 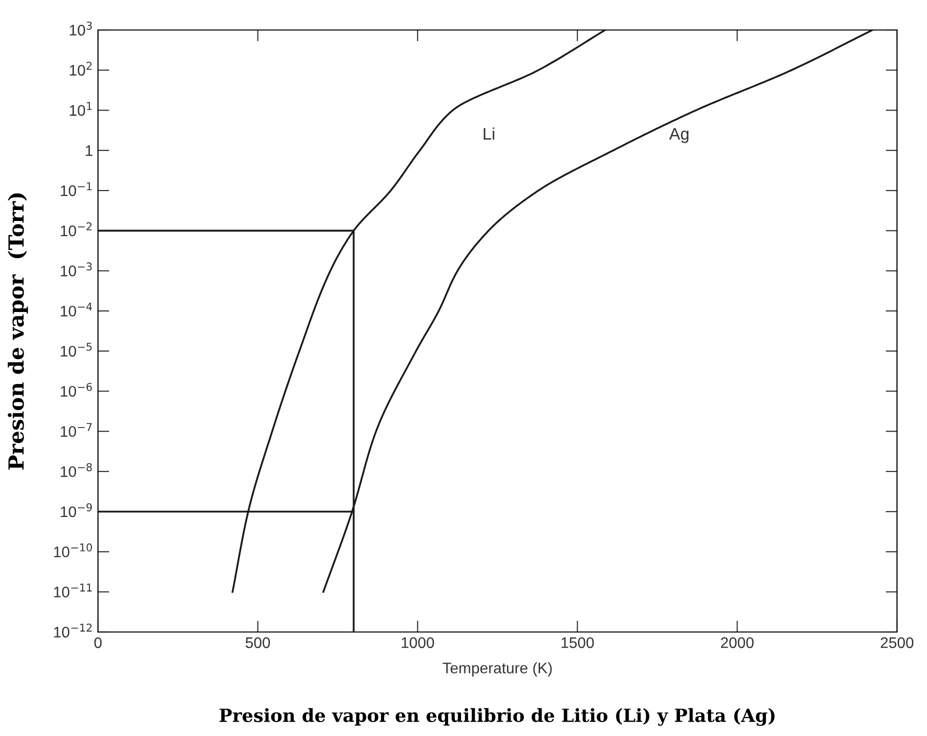 What do you see at coordinates (497, 669) in the screenshot?
I see `x-axis-title: Temperature (K)` at bounding box center [497, 669].